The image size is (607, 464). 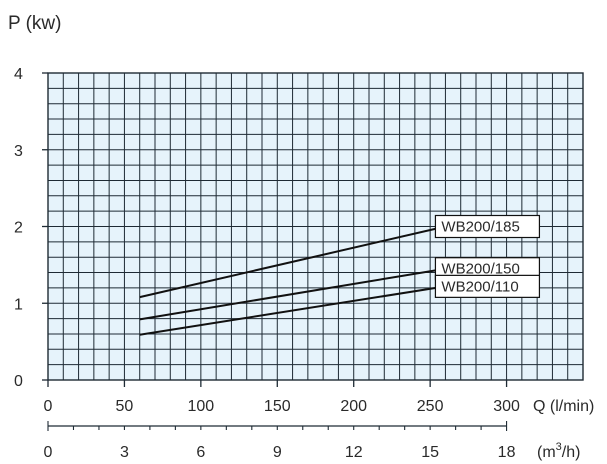 I want to click on series-label: WB200/185, so click(x=480, y=227).